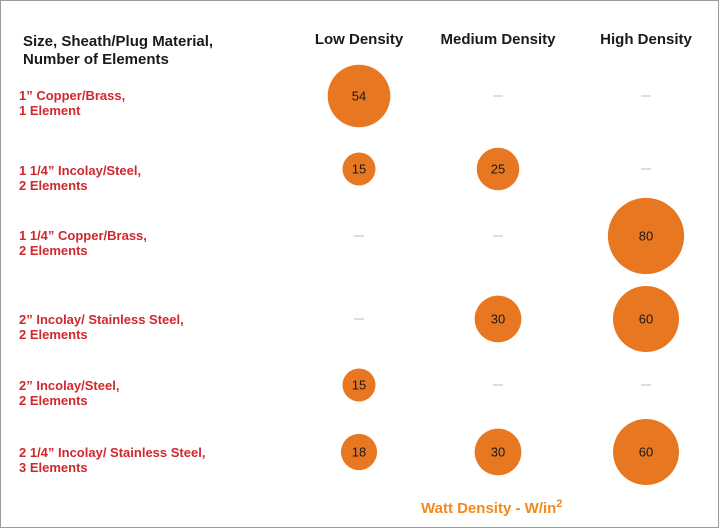 This screenshot has height=528, width=719. I want to click on row-label-line: 1 1/4” Copper/Brass,, so click(83, 235).